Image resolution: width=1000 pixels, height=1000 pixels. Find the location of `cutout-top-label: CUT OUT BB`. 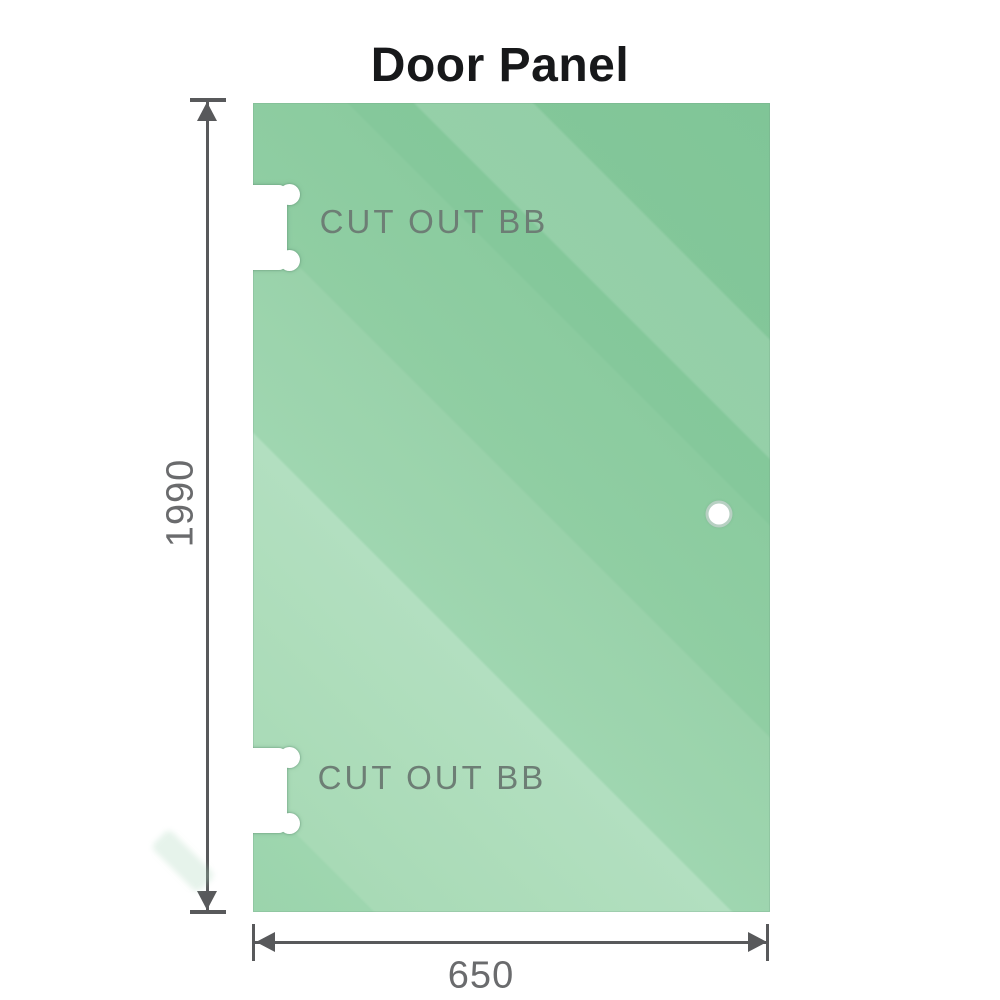

cutout-top-label: CUT OUT BB is located at coordinates (434, 221).